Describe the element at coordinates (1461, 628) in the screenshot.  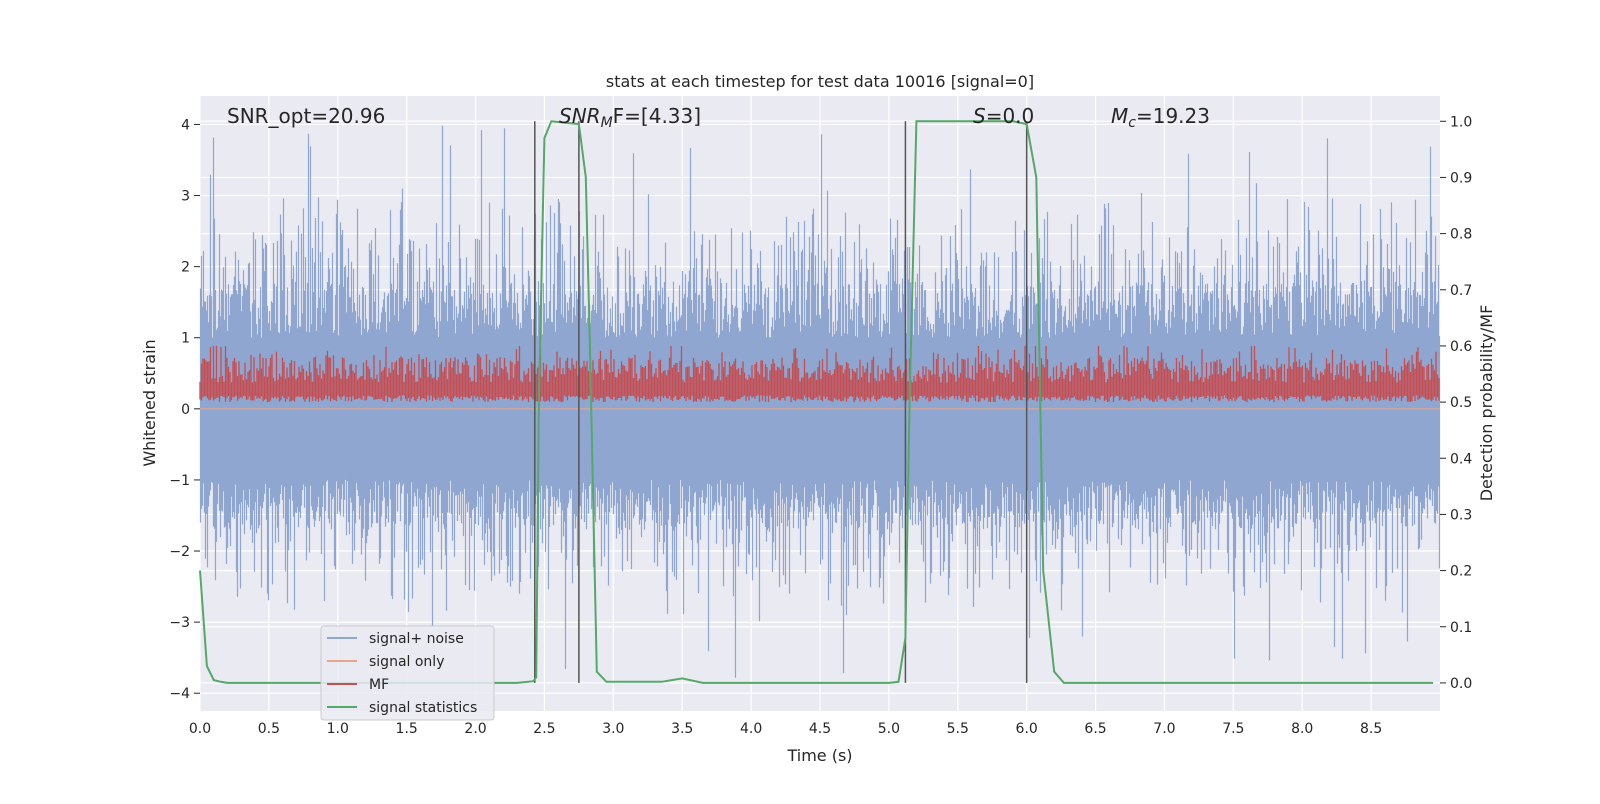
I see `y-right-tick-label: 0.1` at that location.